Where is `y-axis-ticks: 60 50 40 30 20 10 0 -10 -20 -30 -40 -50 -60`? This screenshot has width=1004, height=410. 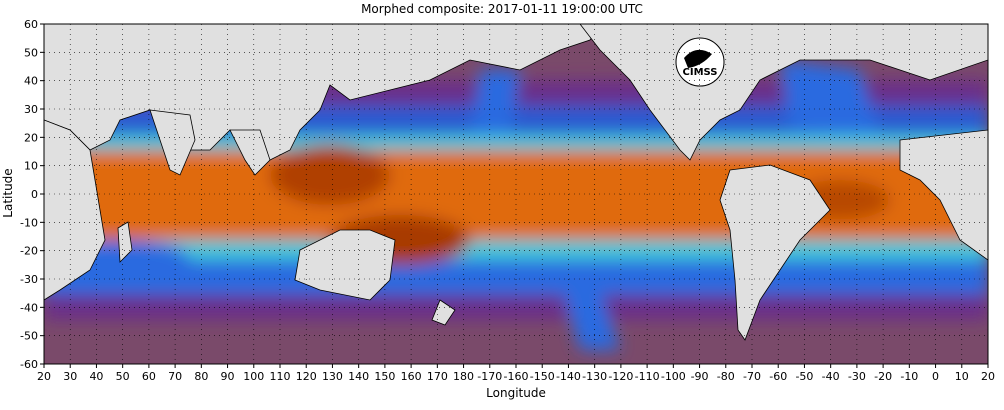
y-axis-ticks: 60 50 40 30 20 10 0 -10 -20 -30 -40 -50 -60 is located at coordinates (32, 194).